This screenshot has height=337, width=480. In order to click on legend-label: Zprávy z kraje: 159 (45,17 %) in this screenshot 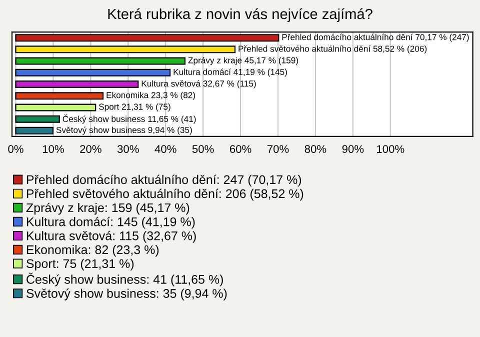, I will do `click(108, 208)`.